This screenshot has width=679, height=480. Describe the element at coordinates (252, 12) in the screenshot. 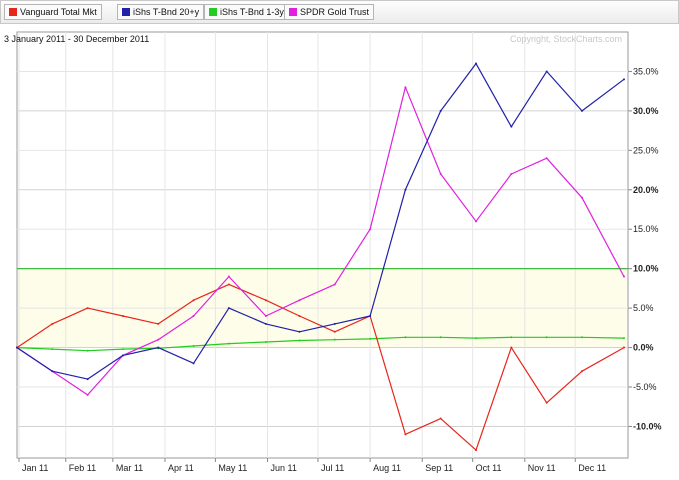

I see `legend-label-tbnd-1-3y: iShs T-Bnd 1-3y` at that location.